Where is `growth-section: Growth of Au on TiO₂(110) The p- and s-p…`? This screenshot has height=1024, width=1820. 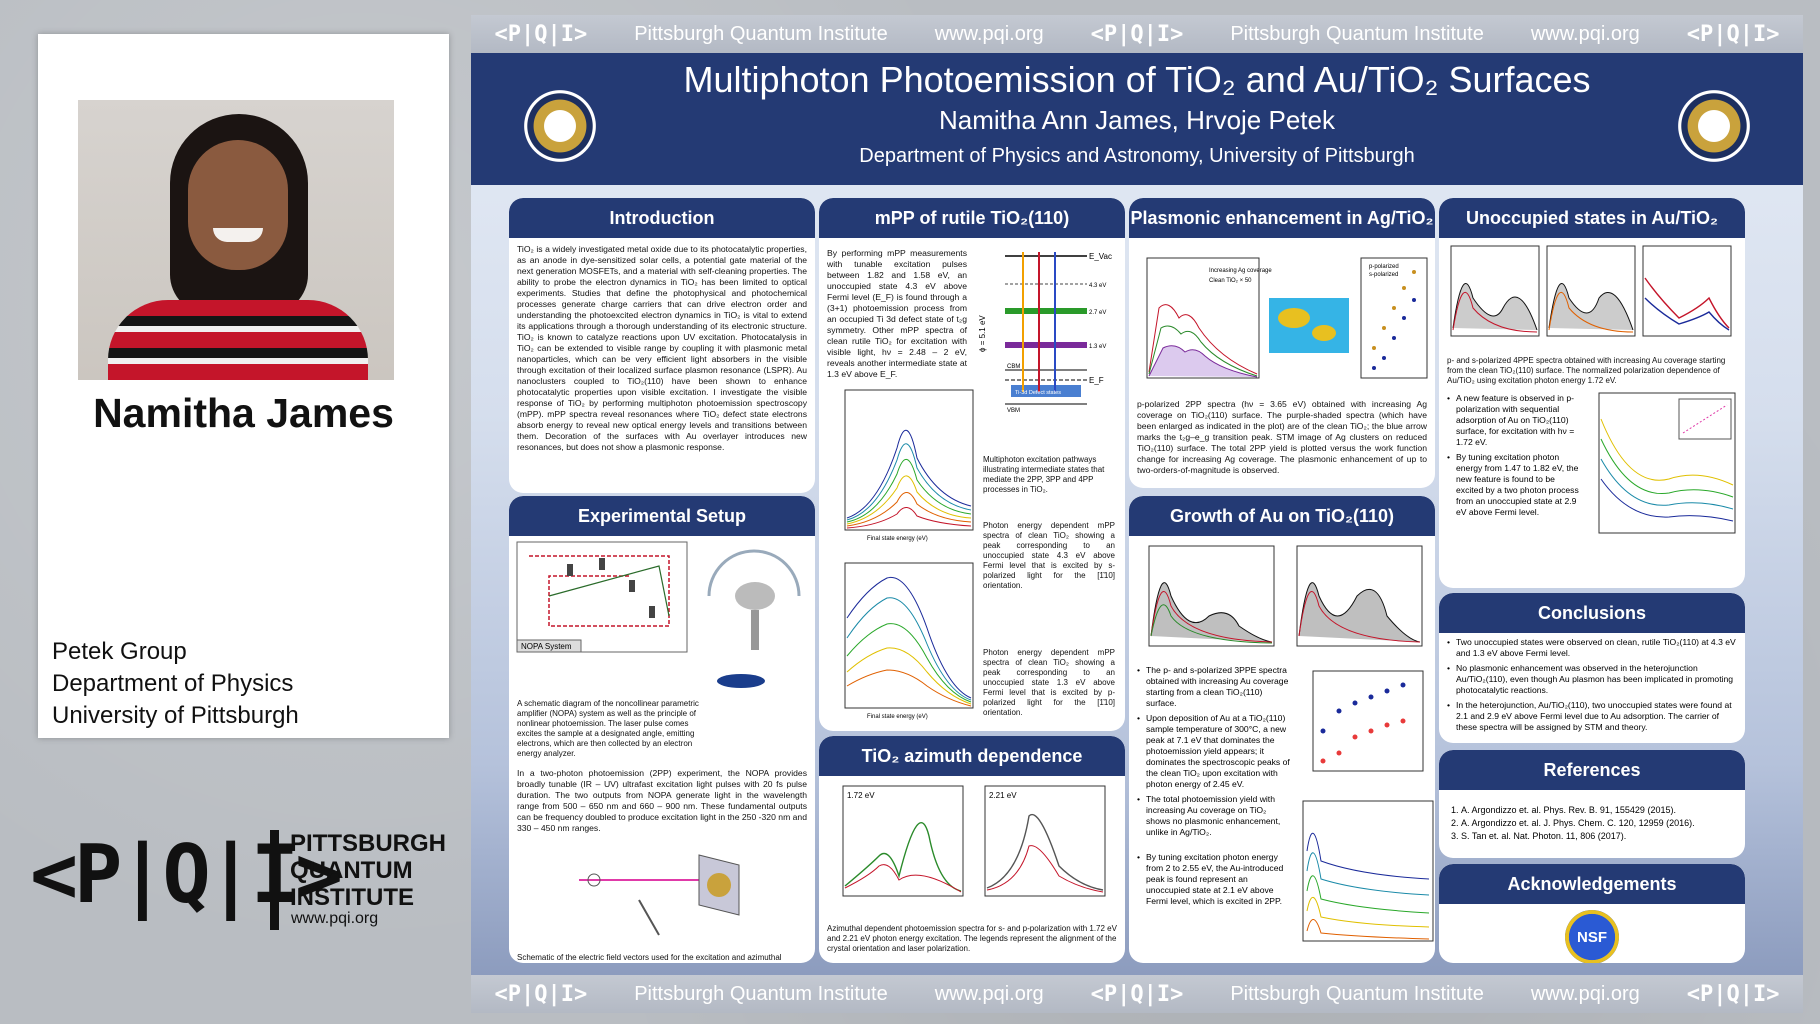
growth-section: Growth of Au on TiO₂(110) The p- and s-p… is located at coordinates (1282, 729).